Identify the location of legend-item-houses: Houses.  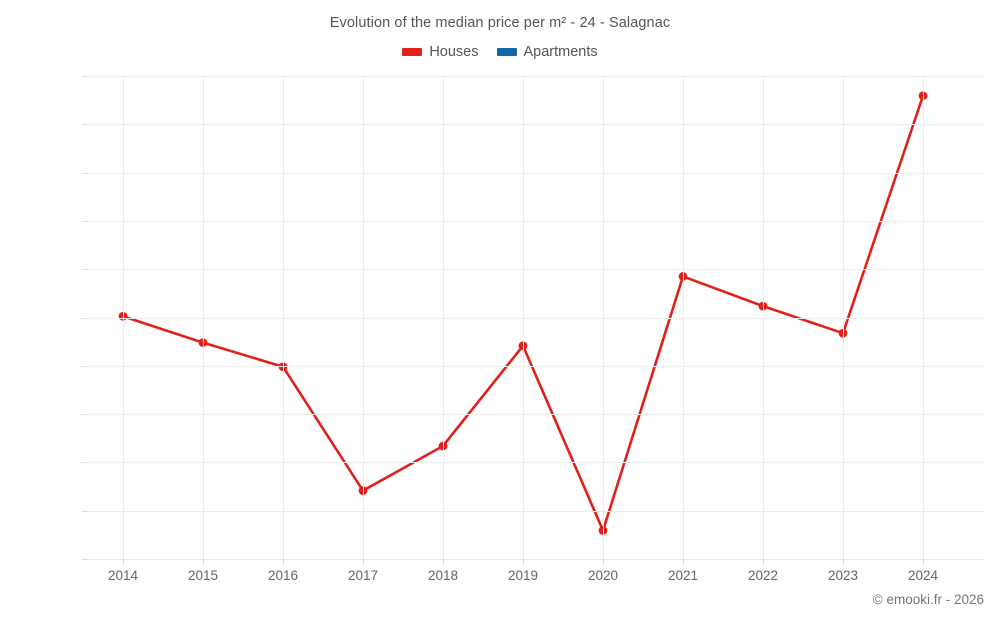
(440, 52).